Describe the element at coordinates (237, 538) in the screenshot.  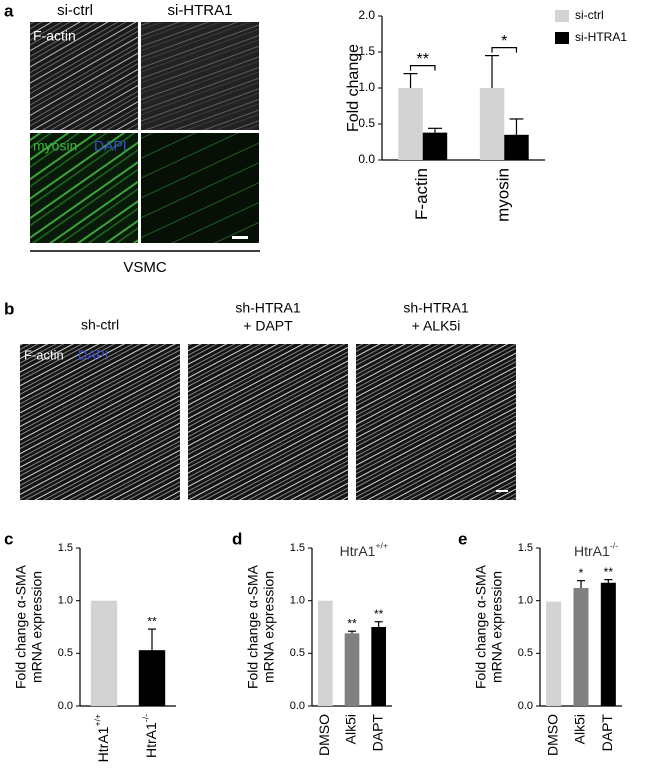
I see `panel-label: d` at that location.